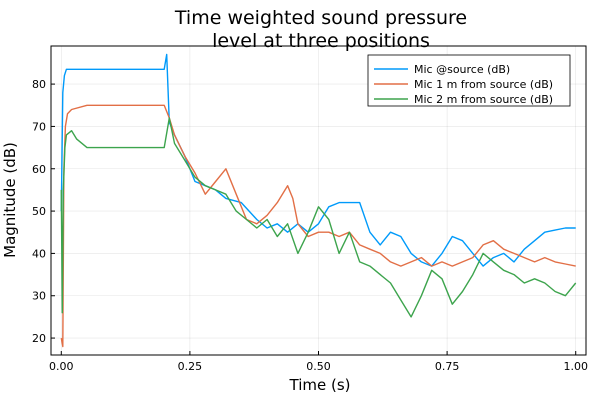 This screenshot has height=400, width=600. I want to click on legend-box, so click(469, 80).